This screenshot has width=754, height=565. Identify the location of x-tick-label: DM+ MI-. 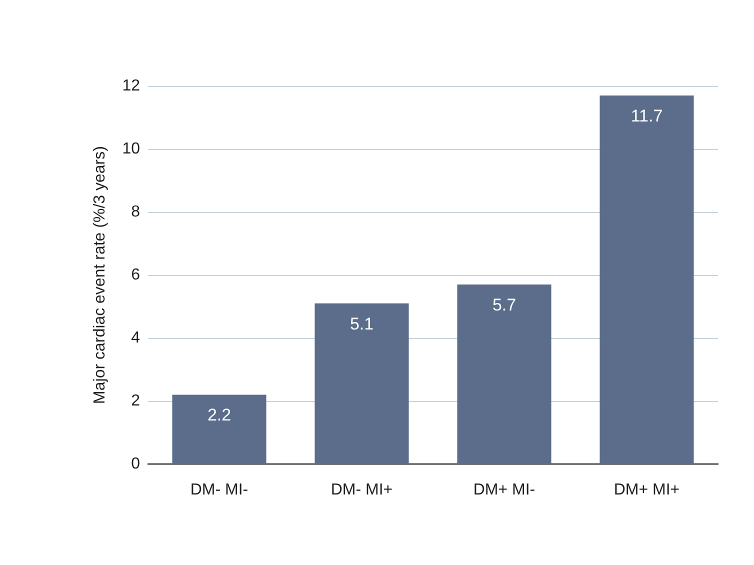
(504, 490).